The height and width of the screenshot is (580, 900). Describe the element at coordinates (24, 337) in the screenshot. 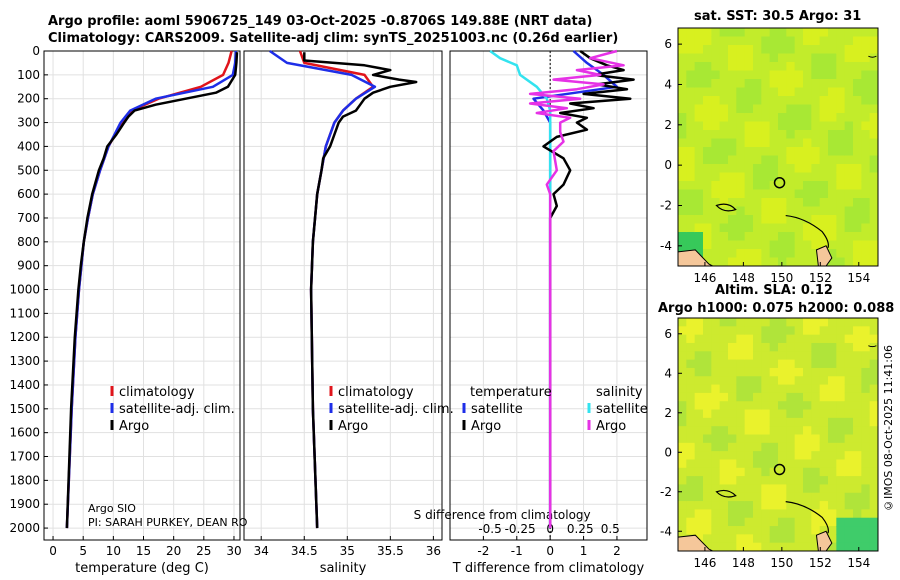

I see `y-tick-label: 1200` at that location.